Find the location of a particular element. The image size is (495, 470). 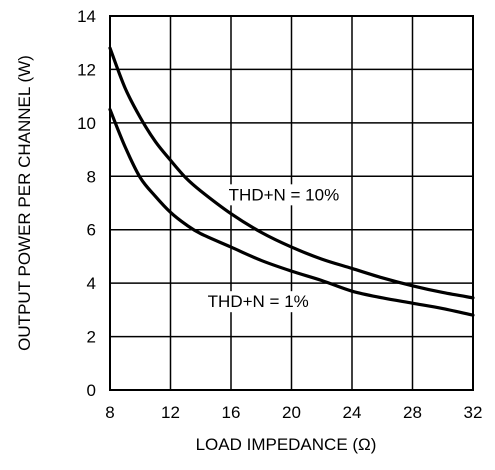

y-tick-label: 2 is located at coordinates (91, 337).